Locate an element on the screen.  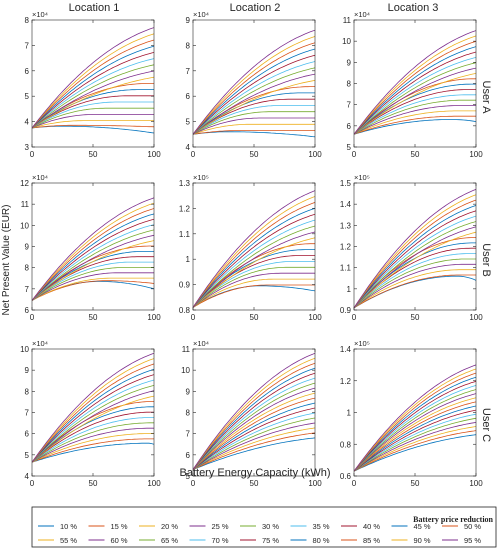
row-label-user-c: User C is located at coordinates (486, 425).